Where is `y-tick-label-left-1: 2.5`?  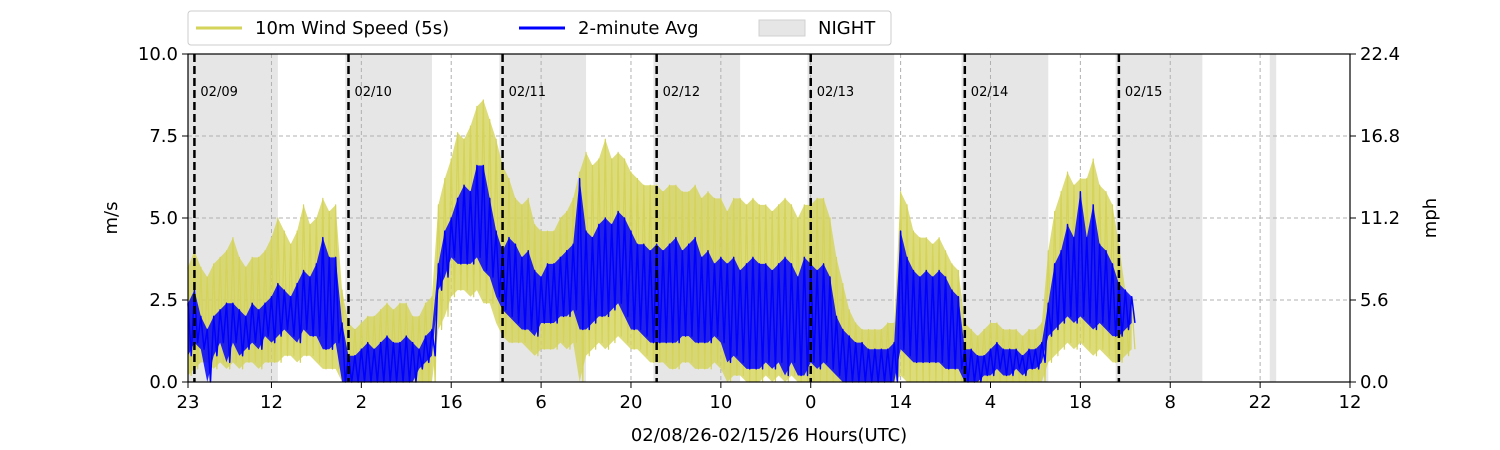
y-tick-label-left-1: 2.5 is located at coordinates (163, 300).